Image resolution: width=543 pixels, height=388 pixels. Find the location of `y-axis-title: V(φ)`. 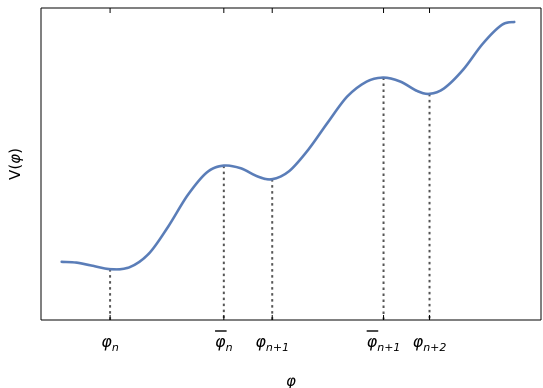

y-axis-title: V(φ) is located at coordinates (15, 164).